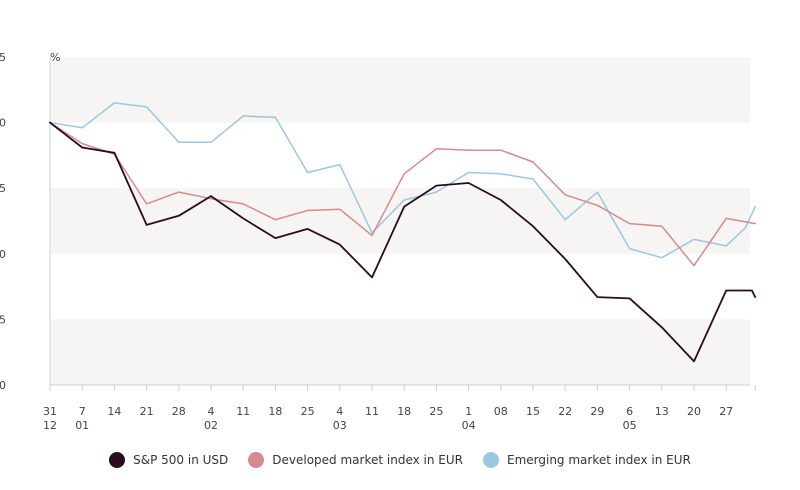  What do you see at coordinates (50, 411) in the screenshot?
I see `x-tick-label: 31` at bounding box center [50, 411].